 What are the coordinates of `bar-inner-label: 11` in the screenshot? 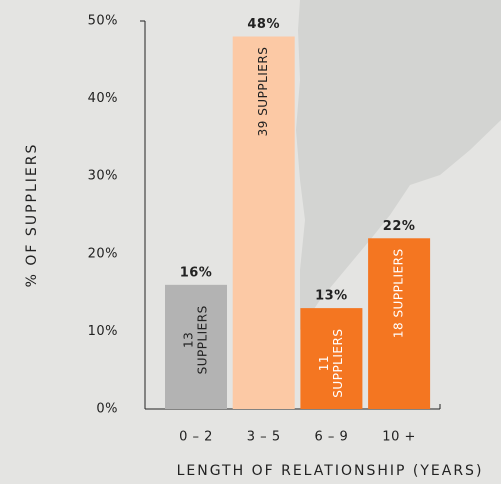 It's located at (324, 363).